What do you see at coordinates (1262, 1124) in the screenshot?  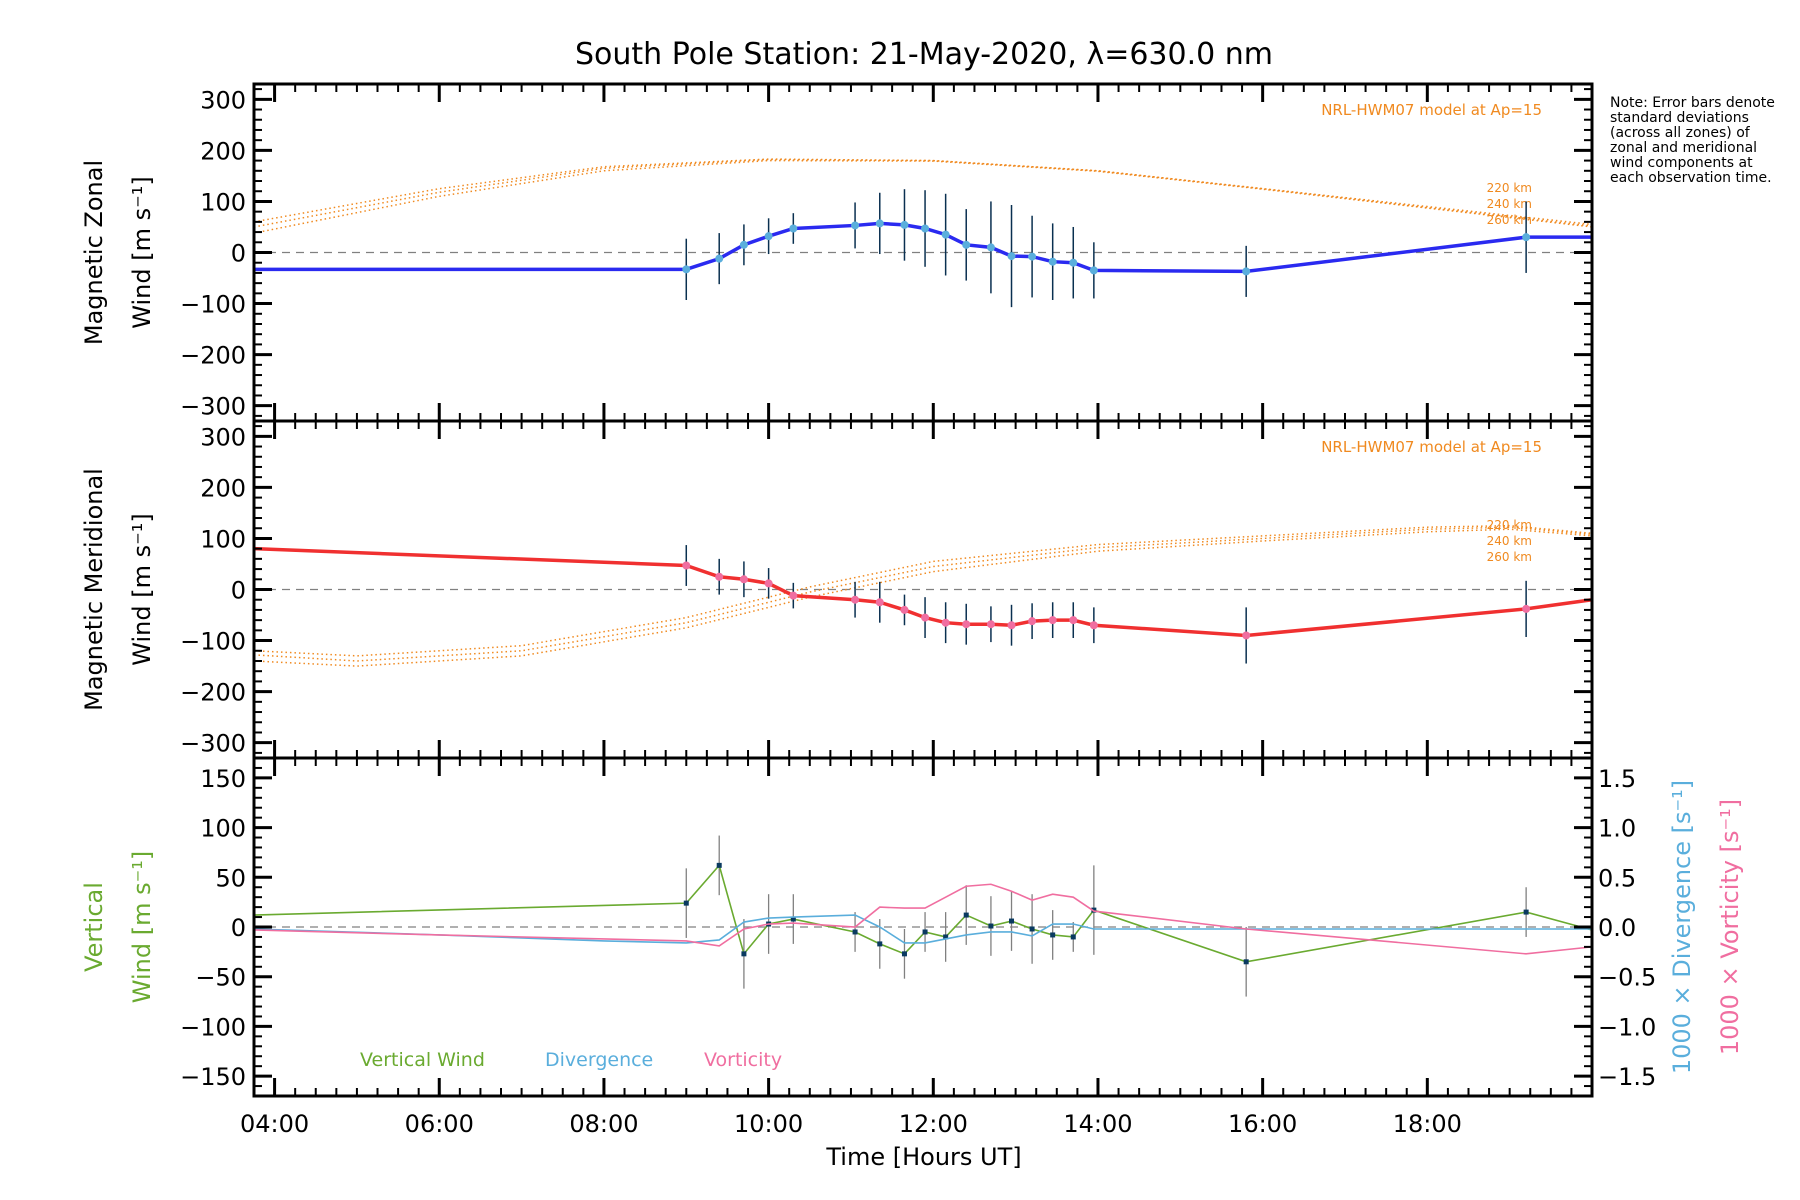 I see `x-tick-label: 16:00` at bounding box center [1262, 1124].